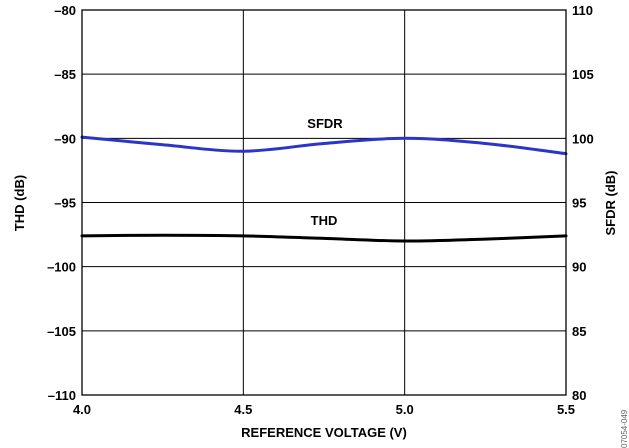 This screenshot has height=448, width=629. What do you see at coordinates (579, 395) in the screenshot?
I see `y-tick-label-right: 80` at bounding box center [579, 395].